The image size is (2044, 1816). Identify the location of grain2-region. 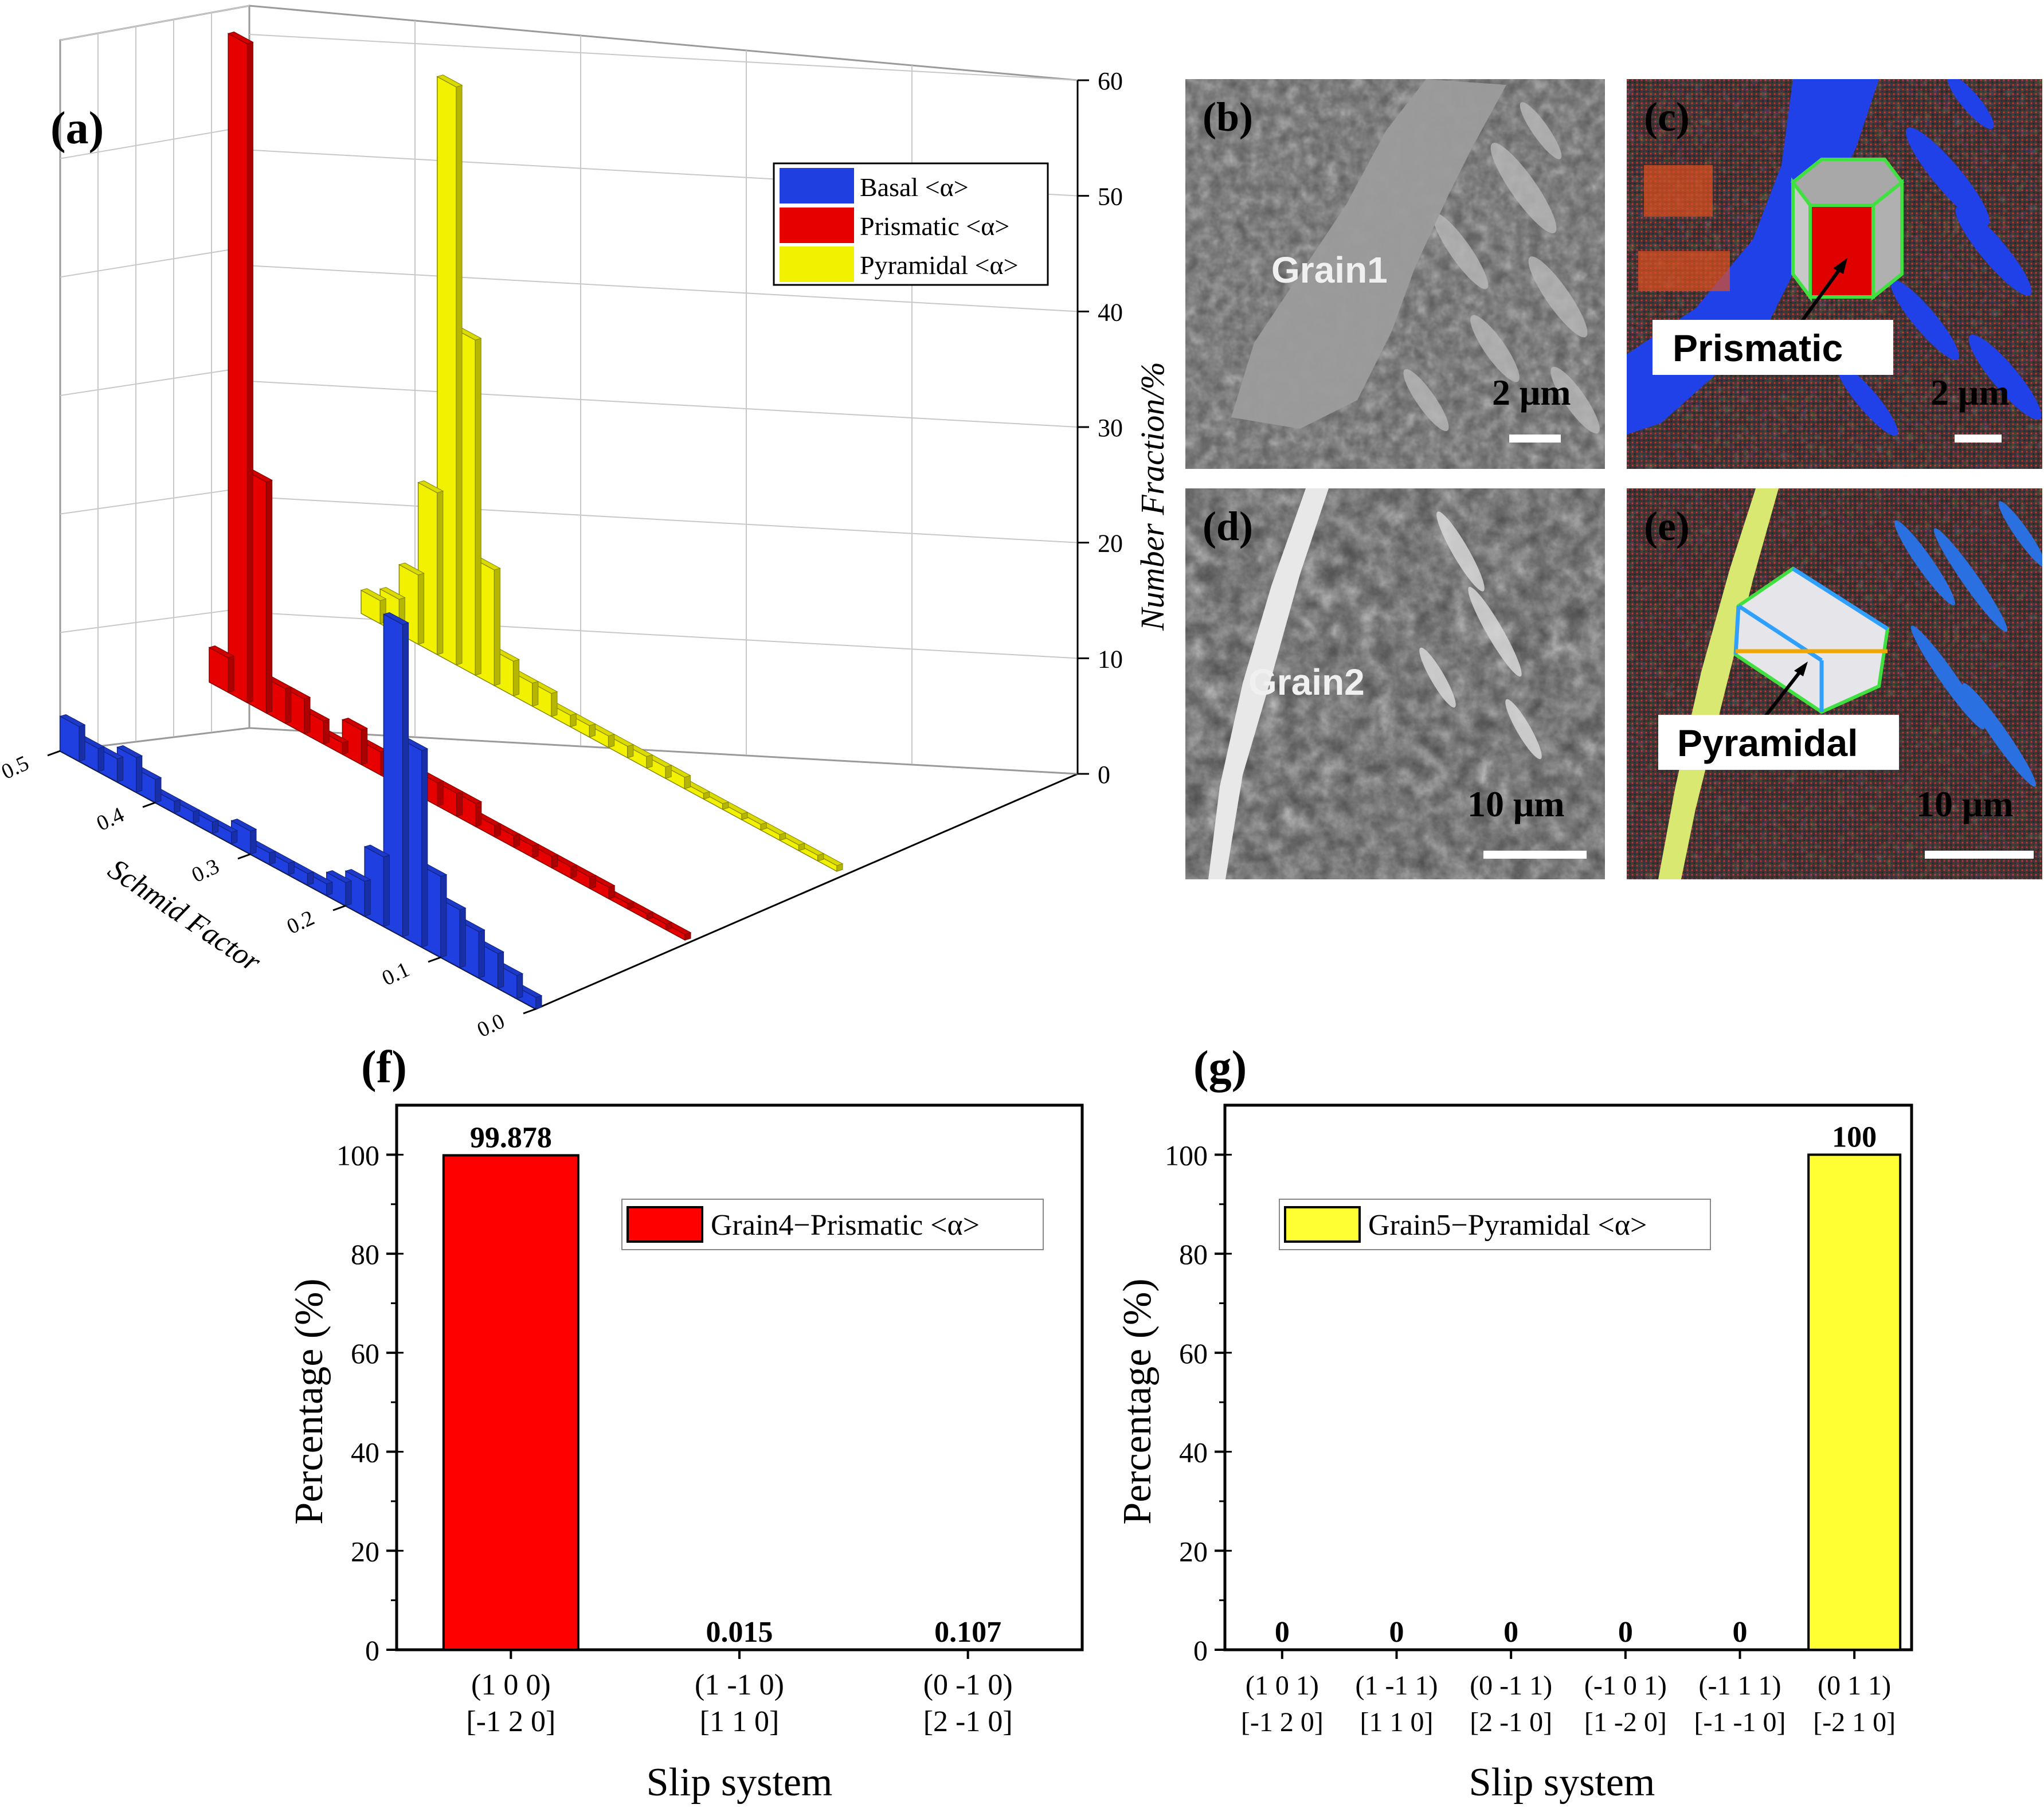
(1268, 683).